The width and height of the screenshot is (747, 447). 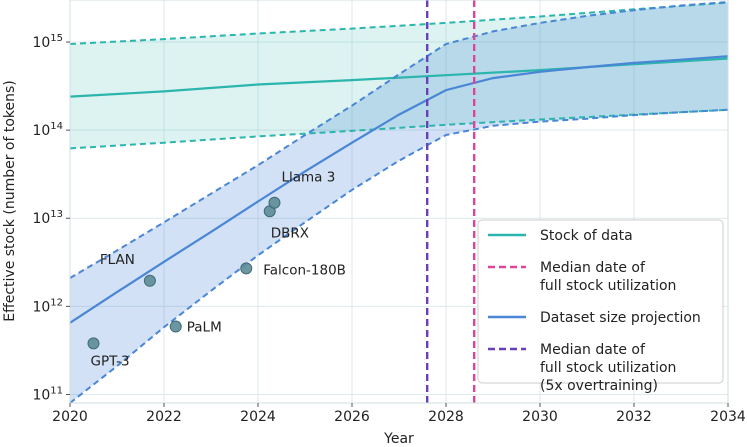 I want to click on y-axis-label: Effective stock (number of tokens), so click(x=10, y=201).